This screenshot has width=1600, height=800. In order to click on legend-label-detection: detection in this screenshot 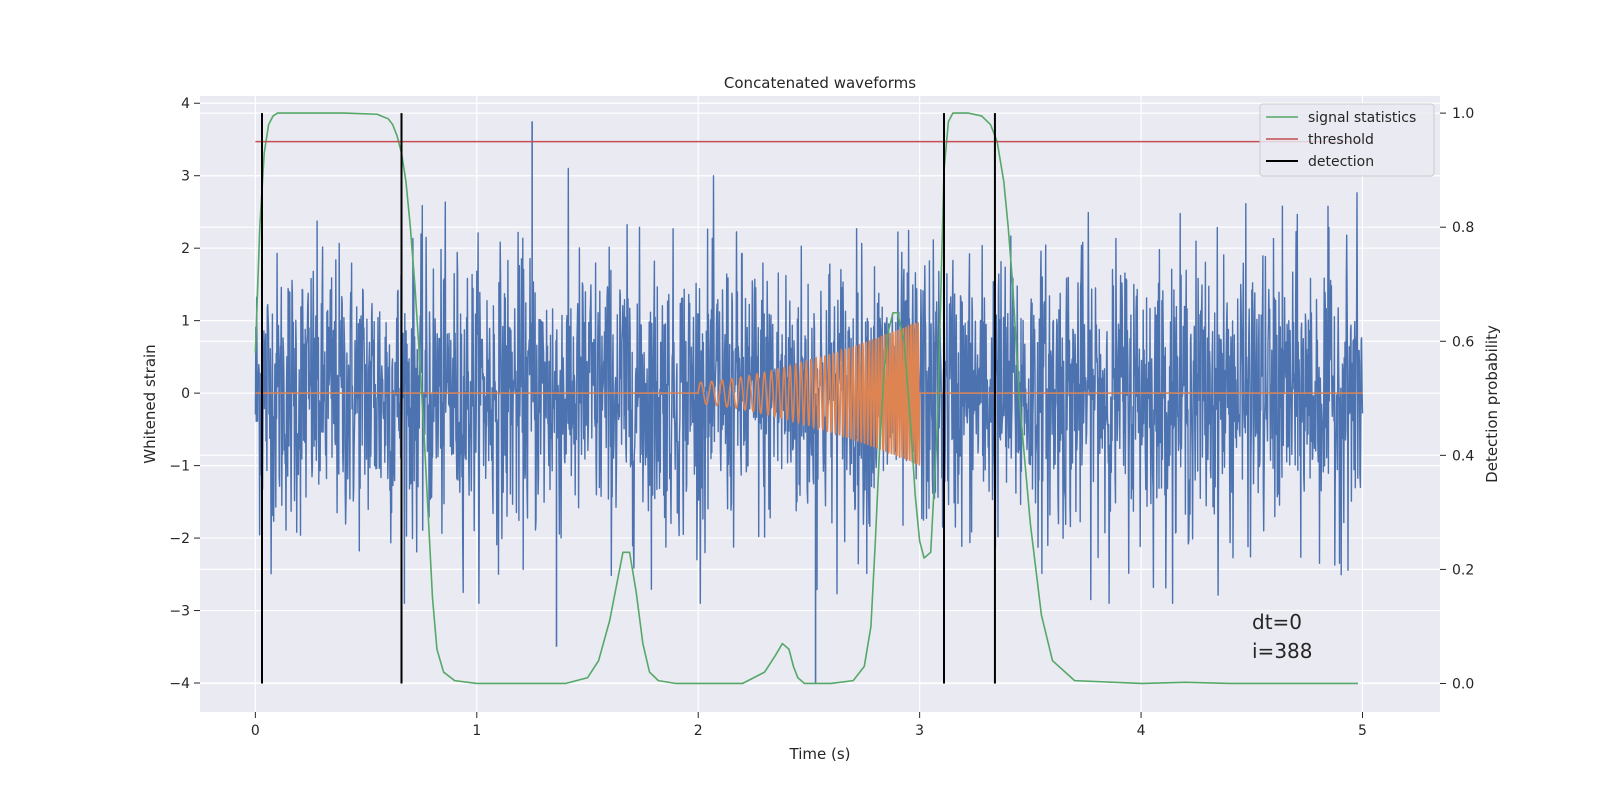, I will do `click(1341, 162)`.